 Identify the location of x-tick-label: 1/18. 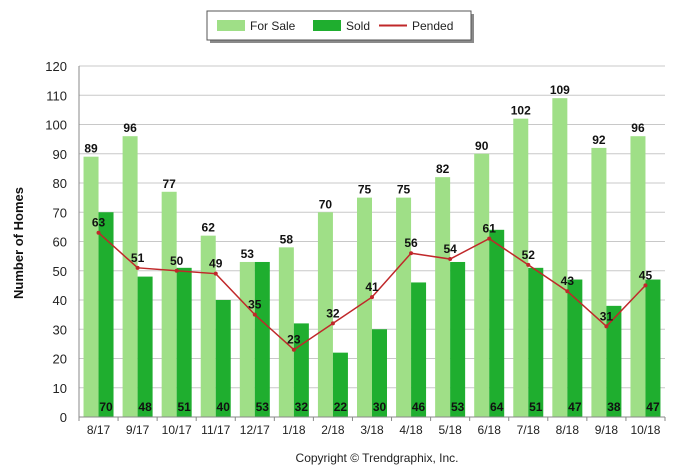
(294, 430).